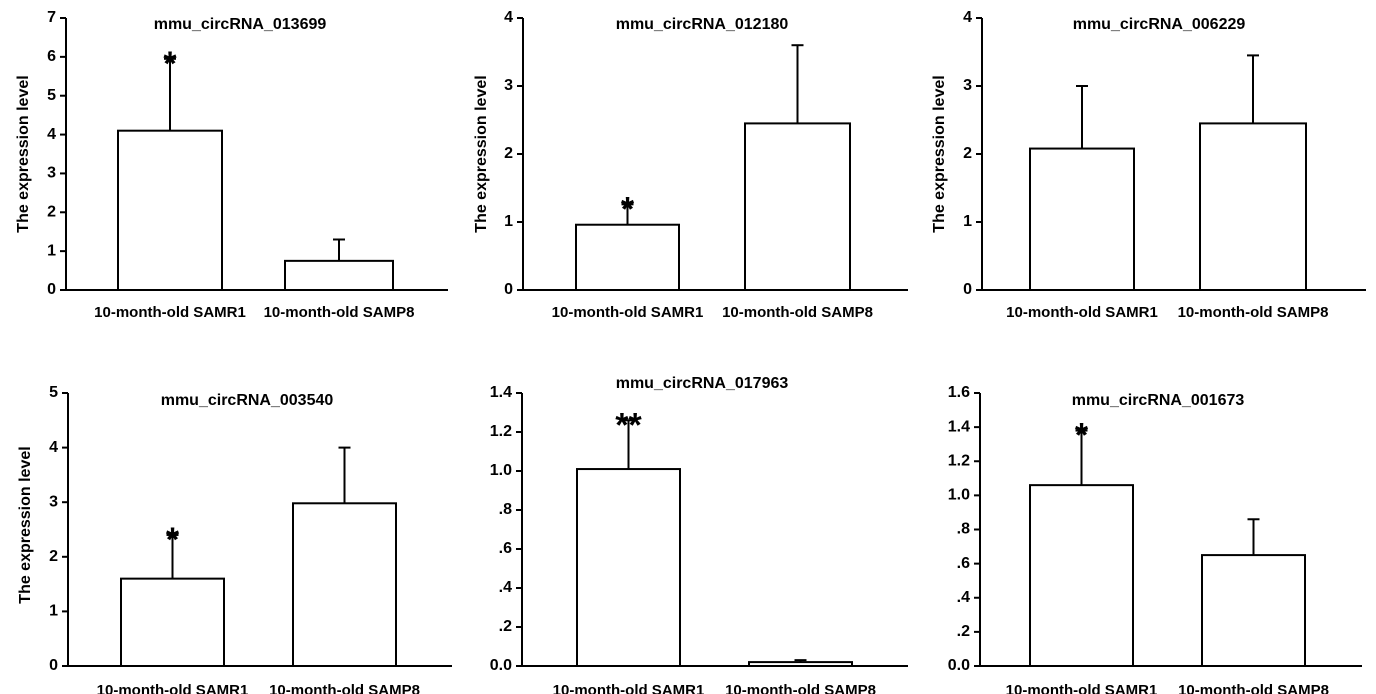  What do you see at coordinates (628, 425) in the screenshot?
I see `significance-marker: **` at bounding box center [628, 425].